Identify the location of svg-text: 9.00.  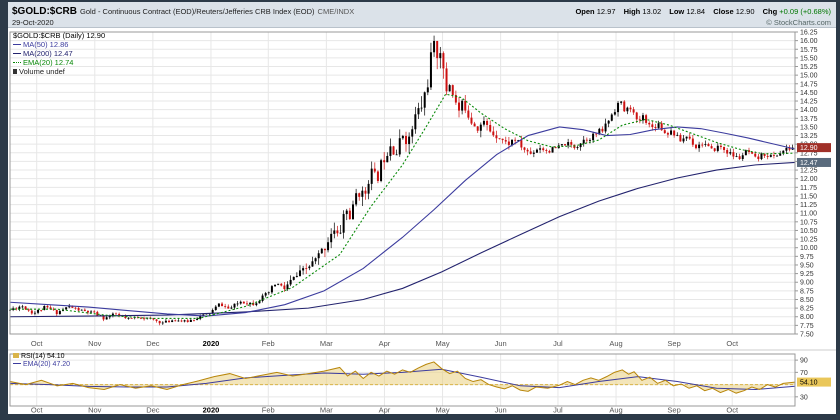
(807, 283).